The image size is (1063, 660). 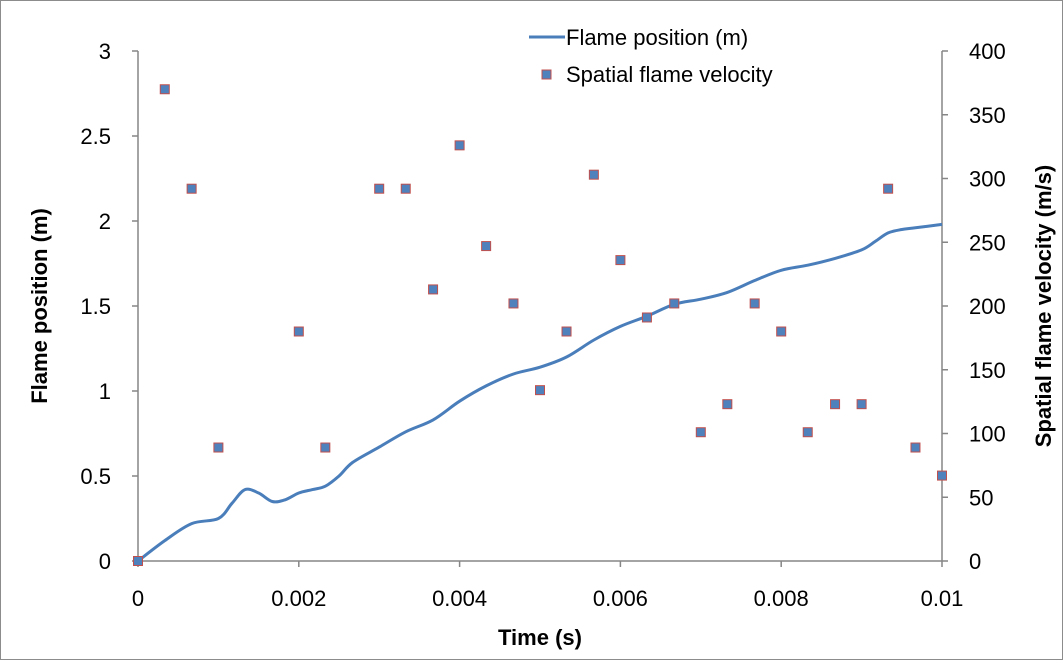 What do you see at coordinates (105, 561) in the screenshot?
I see `y-left-tick-label: 0` at bounding box center [105, 561].